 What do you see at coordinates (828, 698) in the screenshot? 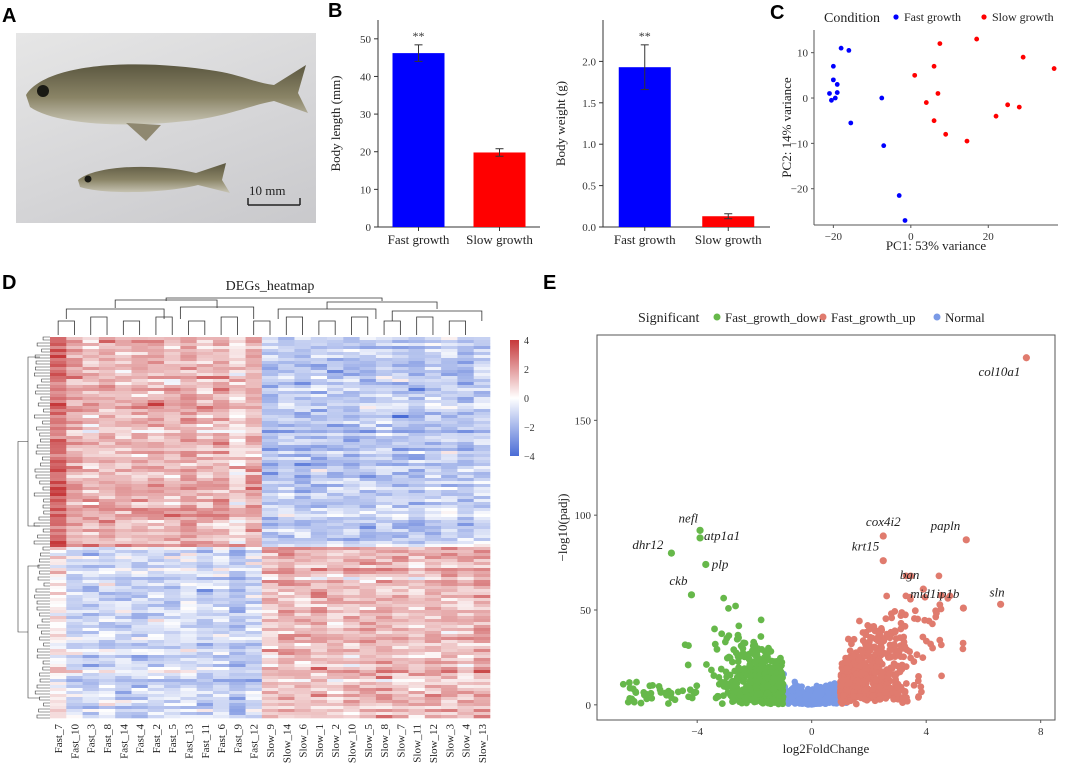
I see `volcano-point-normal` at bounding box center [828, 698].